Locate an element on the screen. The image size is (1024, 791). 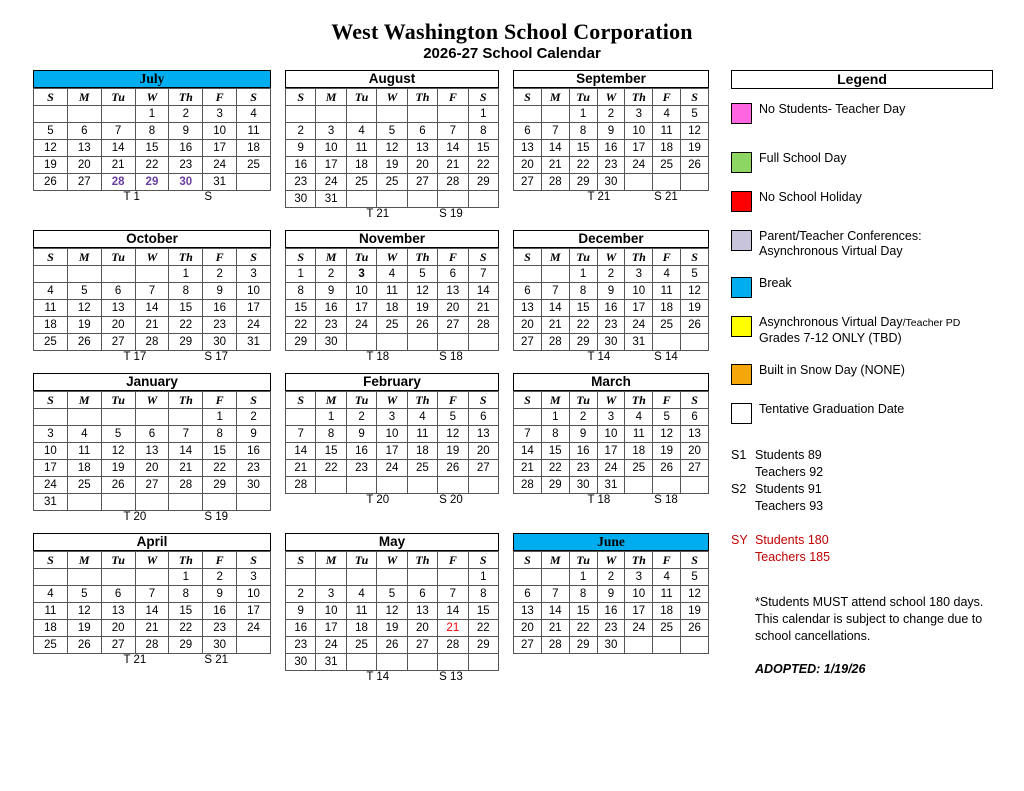
day-cell: 18 is located at coordinates (392, 308).